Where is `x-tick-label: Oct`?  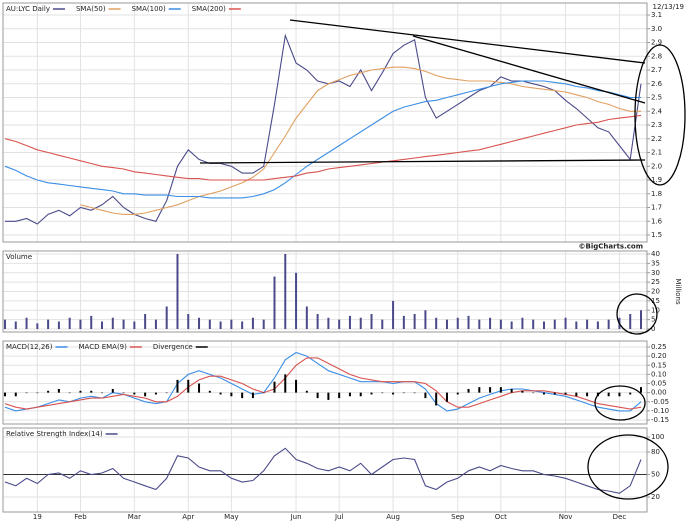 x-tick-label: Oct is located at coordinates (501, 517).